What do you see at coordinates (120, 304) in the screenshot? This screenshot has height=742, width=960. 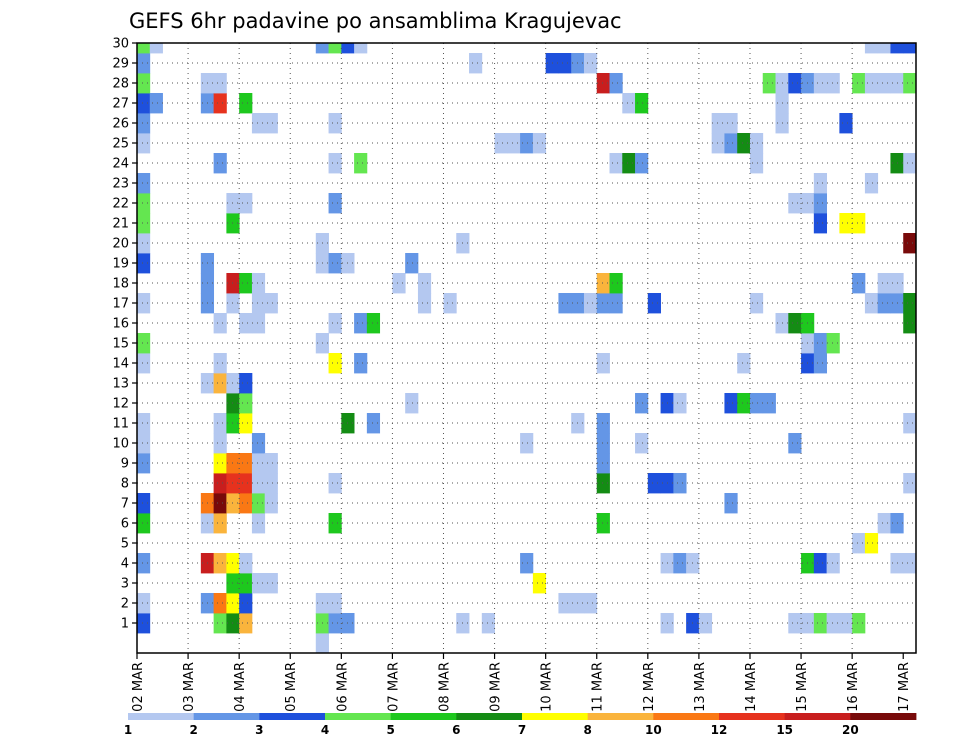 I see `y-tick-label: 17` at bounding box center [120, 304].